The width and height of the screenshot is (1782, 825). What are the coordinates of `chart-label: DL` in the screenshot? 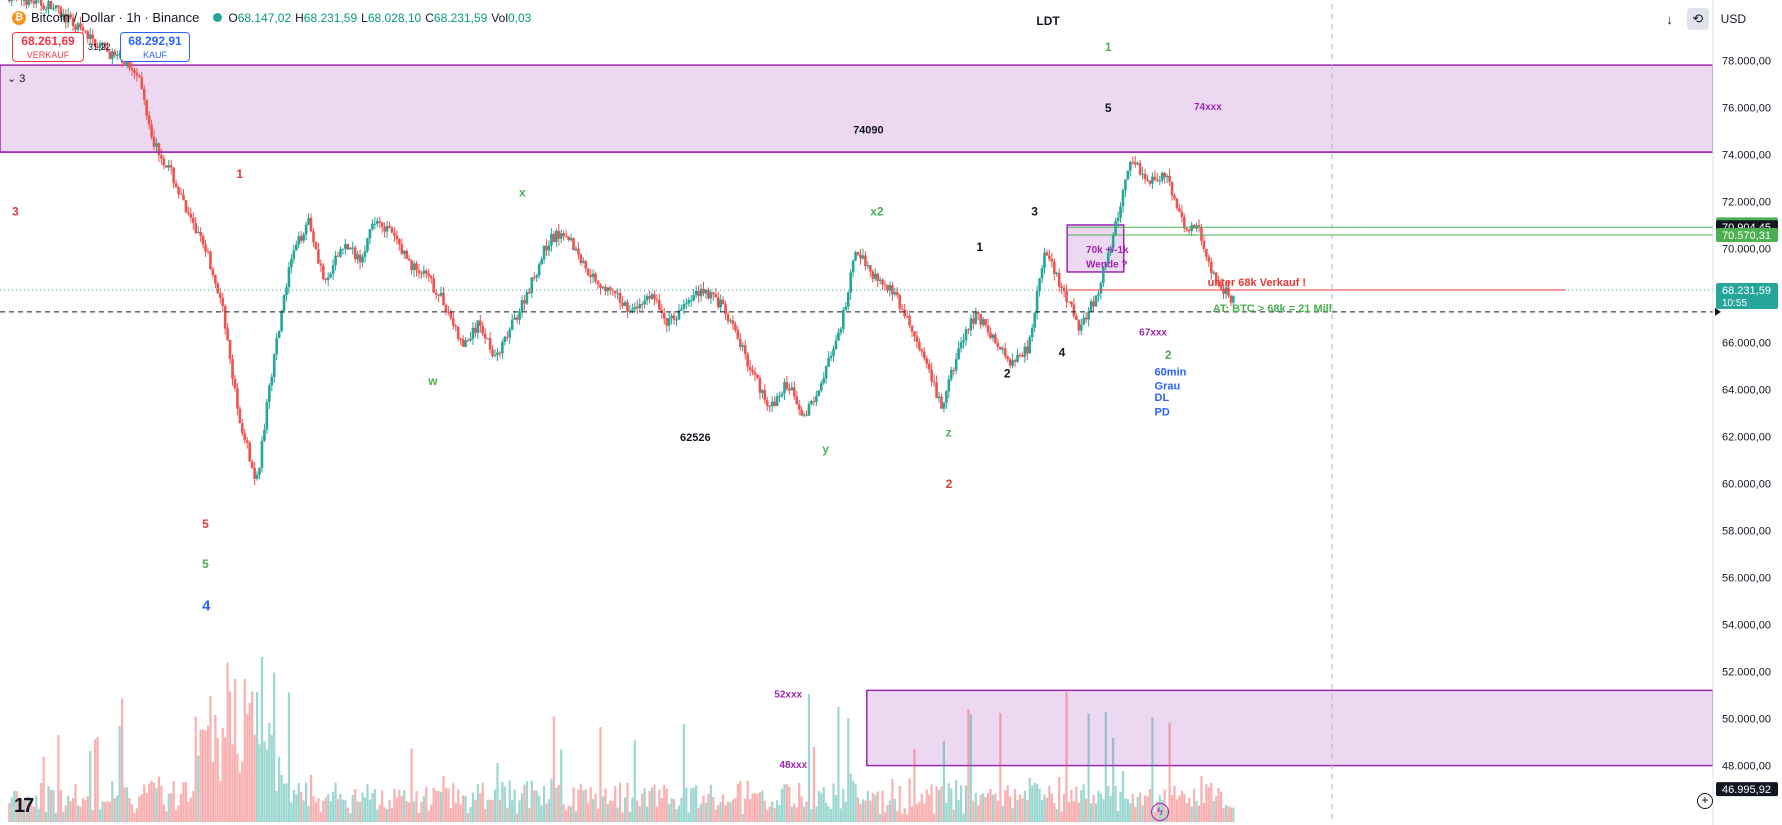 It's located at (1162, 398).